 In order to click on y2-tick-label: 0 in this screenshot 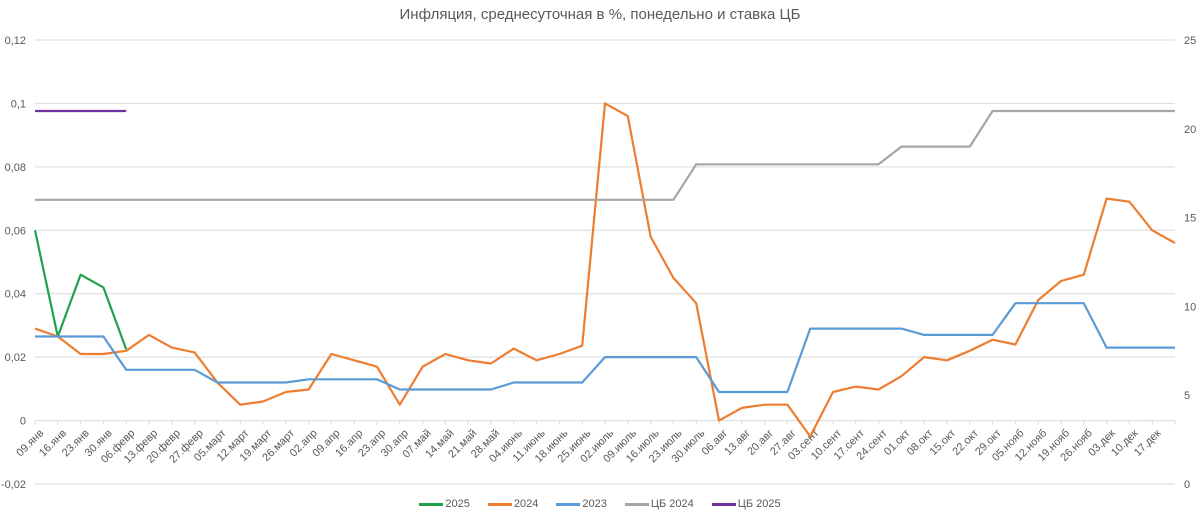, I will do `click(1187, 485)`.